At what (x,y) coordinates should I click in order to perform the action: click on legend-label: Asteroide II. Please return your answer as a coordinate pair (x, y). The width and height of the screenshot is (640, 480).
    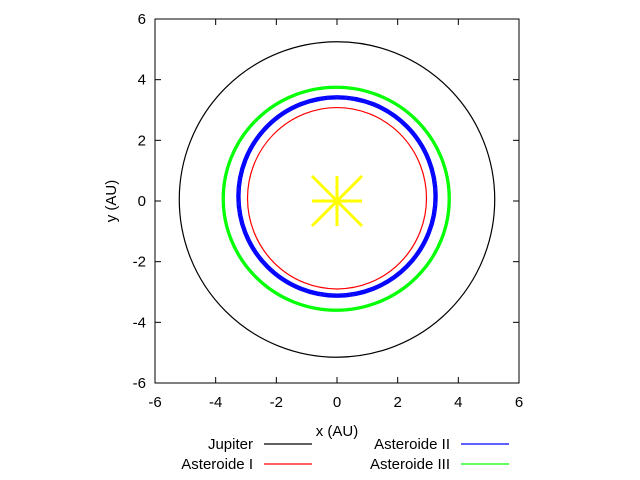
    Looking at the image, I should click on (412, 444).